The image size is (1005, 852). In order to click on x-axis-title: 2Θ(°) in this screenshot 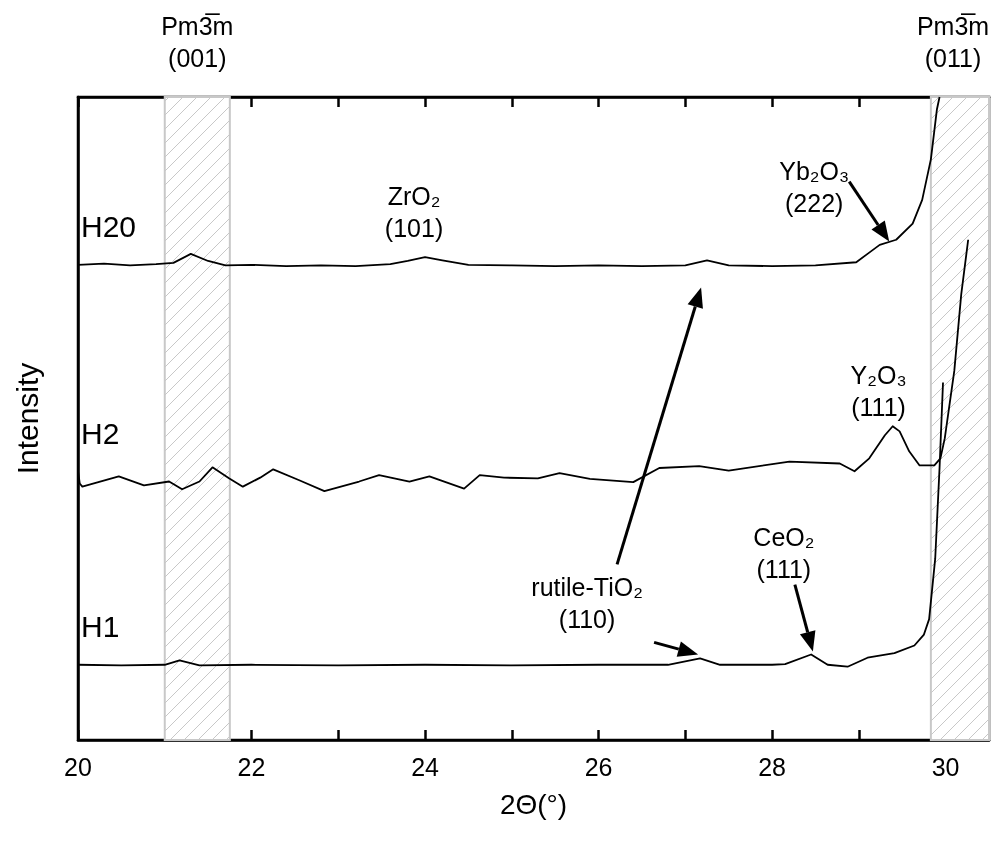, I will do `click(533, 804)`.